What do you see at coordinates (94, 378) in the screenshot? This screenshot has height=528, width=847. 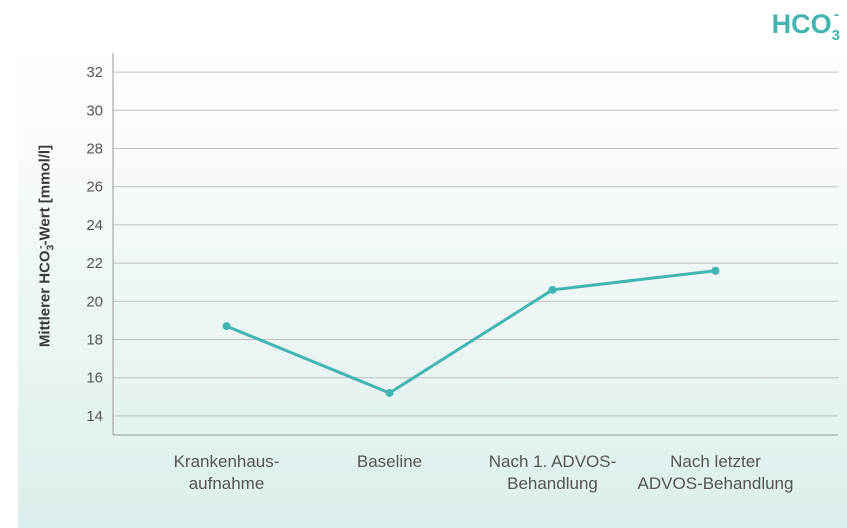 I see `y-tick-label: 16` at bounding box center [94, 378].